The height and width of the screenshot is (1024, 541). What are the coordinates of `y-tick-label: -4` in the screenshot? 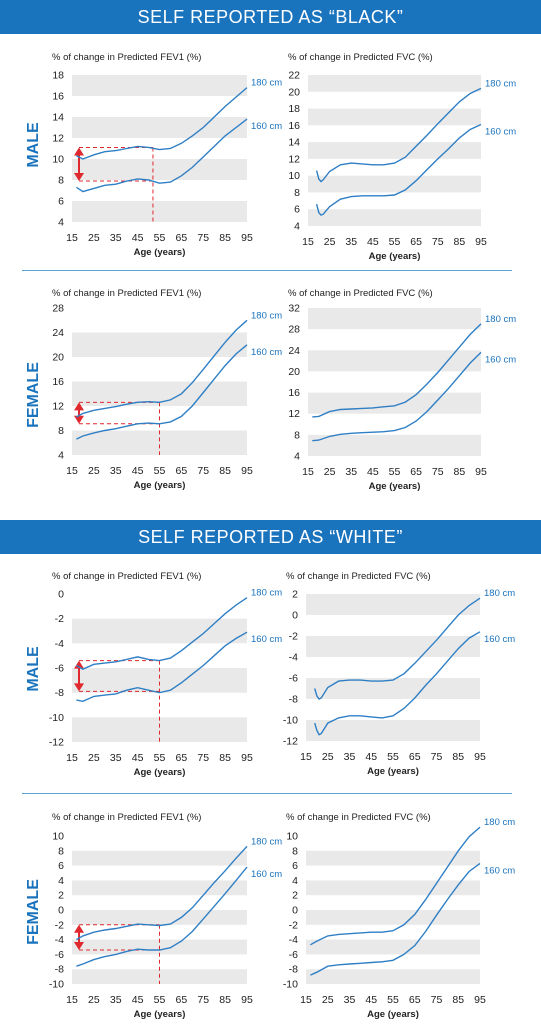 It's located at (293, 658).